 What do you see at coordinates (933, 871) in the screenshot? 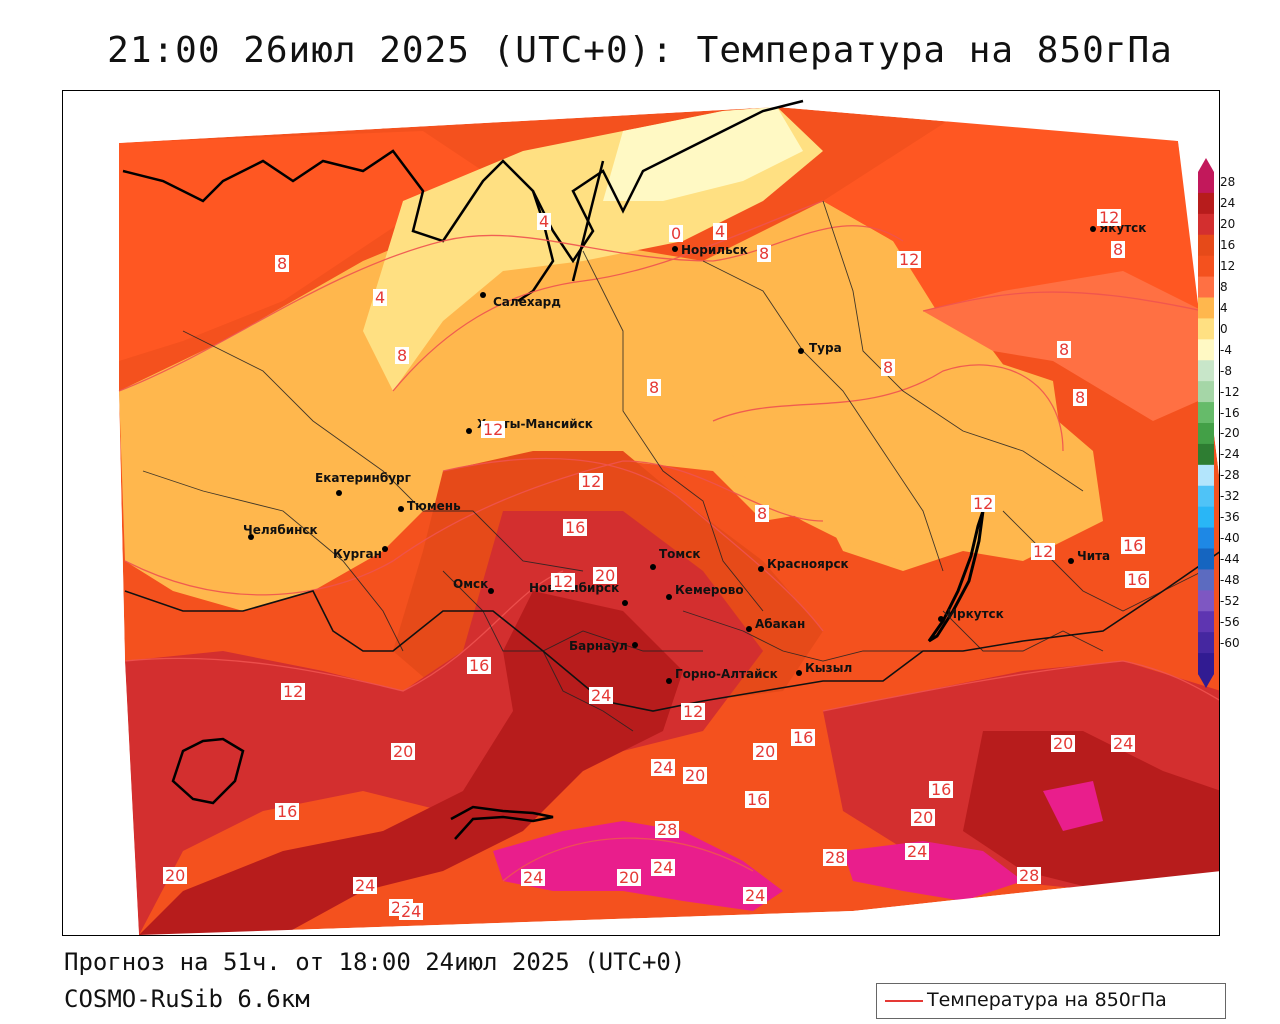
I see `temp-band-28-b` at bounding box center [933, 871].